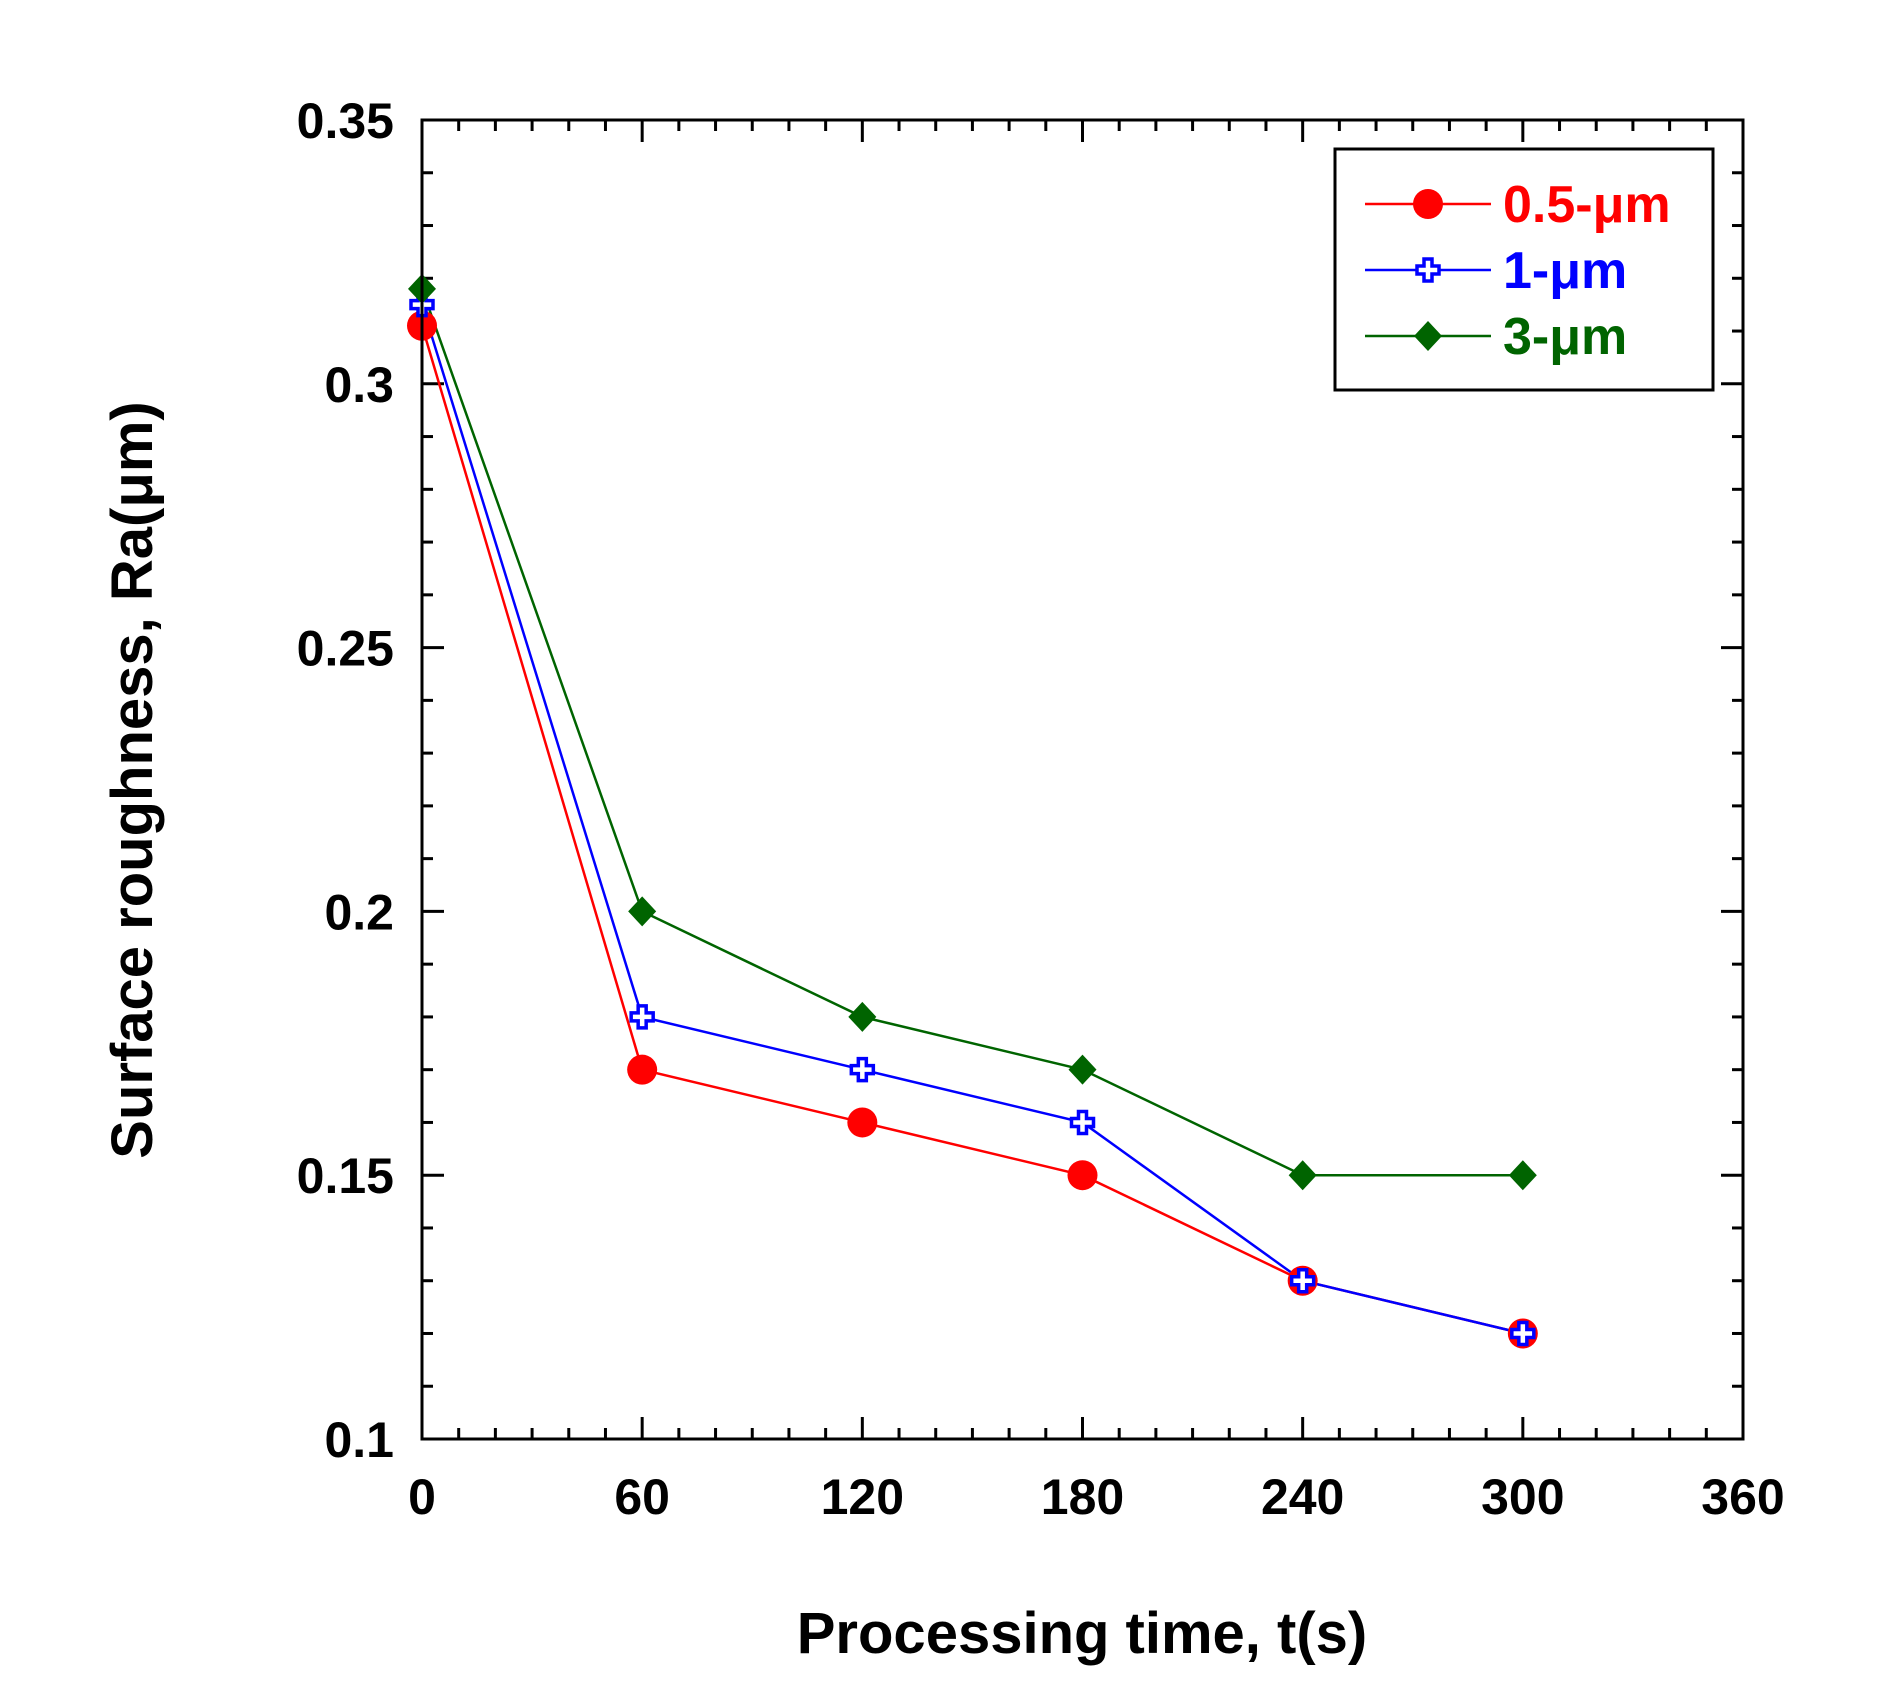  Describe the element at coordinates (1082, 1633) in the screenshot. I see `x-axis-label: Processing time, t(s)` at that location.